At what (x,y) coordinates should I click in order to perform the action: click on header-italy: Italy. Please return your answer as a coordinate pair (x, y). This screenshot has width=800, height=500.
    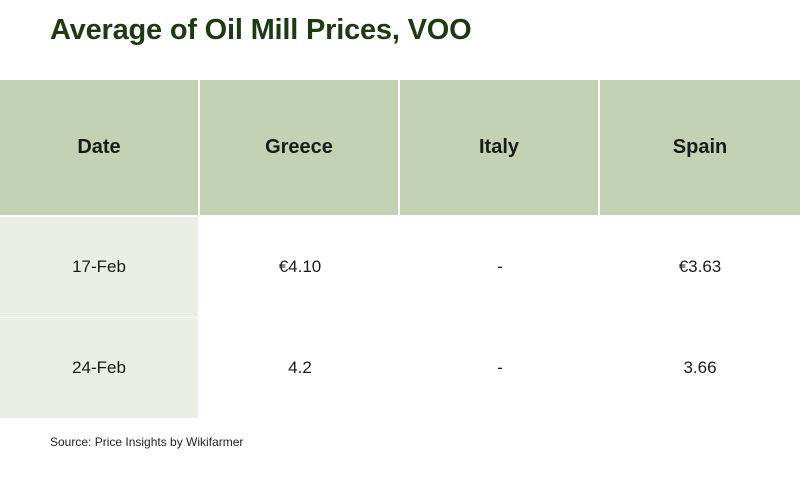
    Looking at the image, I should click on (500, 148).